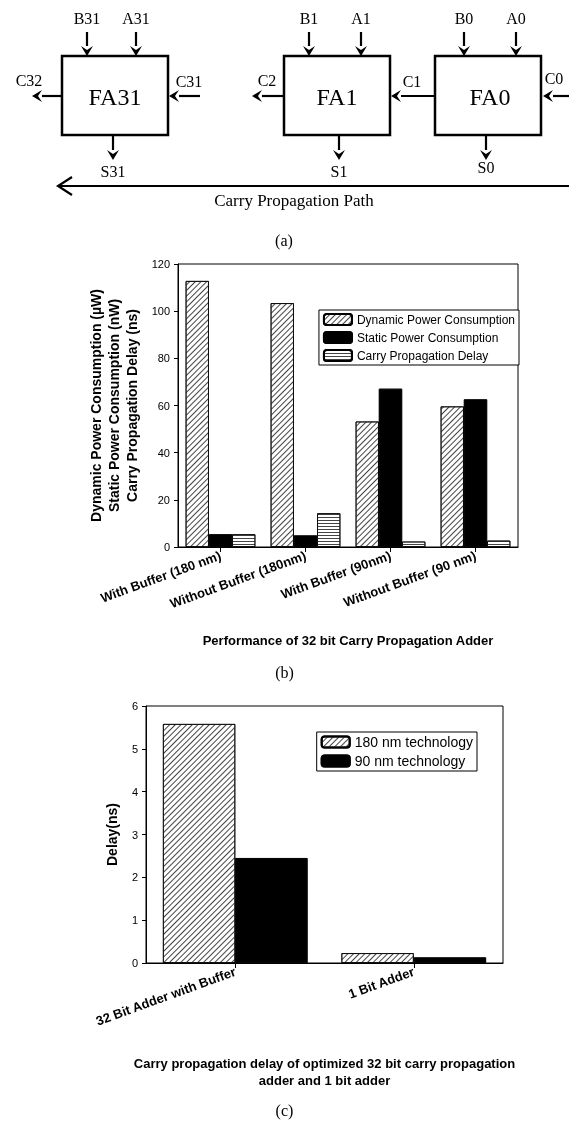 The image size is (569, 1129). Describe the element at coordinates (410, 761) in the screenshot. I see `legend-label: 90 nm technology` at that location.